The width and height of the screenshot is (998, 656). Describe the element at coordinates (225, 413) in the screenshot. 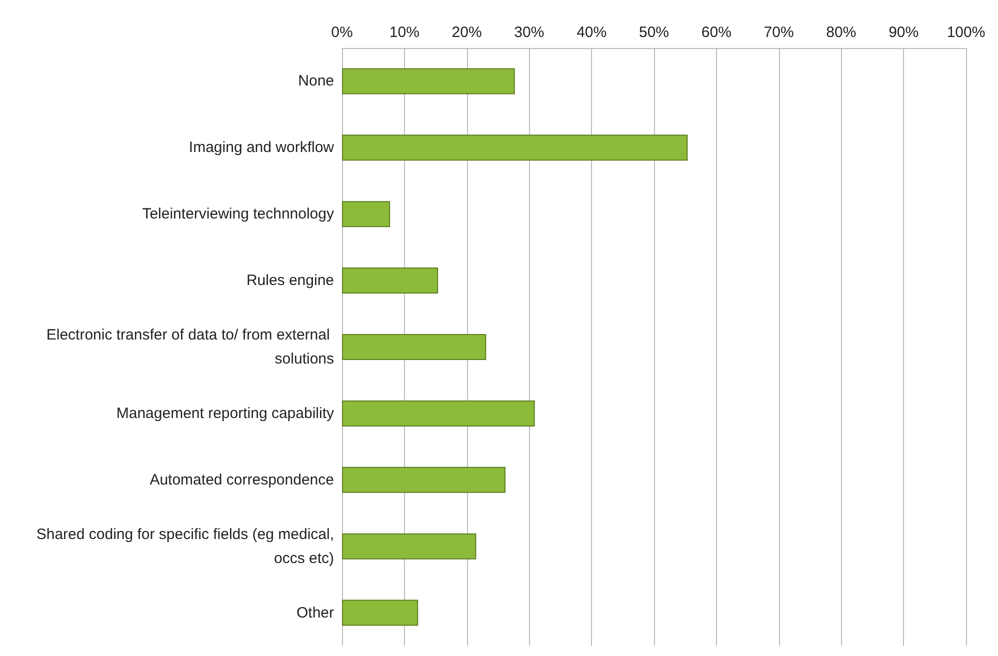

I see `y-tick-label: Management reporting capability` at that location.